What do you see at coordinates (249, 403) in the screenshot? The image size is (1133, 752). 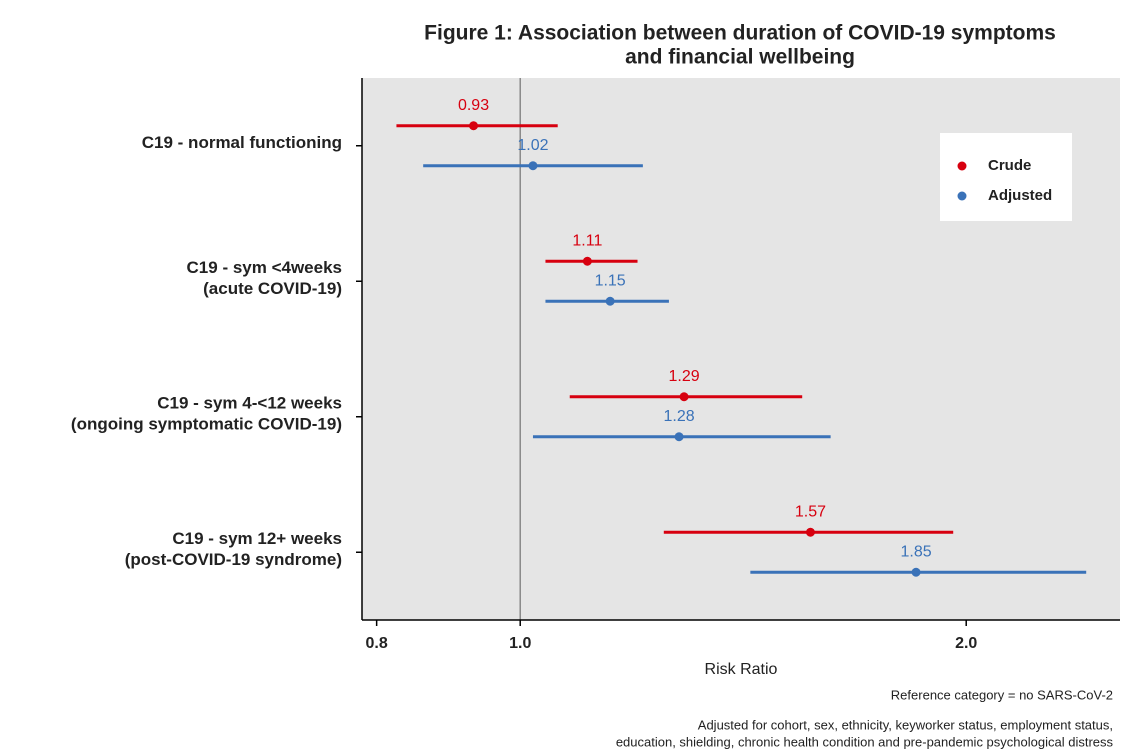 I see `y-tick-label: C19 - sym 4-<12 weeks` at bounding box center [249, 403].